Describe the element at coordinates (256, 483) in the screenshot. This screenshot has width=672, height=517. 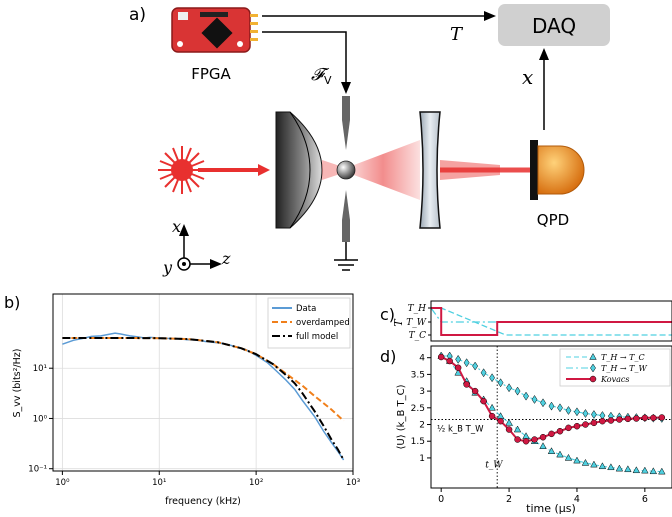
I see `x-tick-label: 10²` at that location.